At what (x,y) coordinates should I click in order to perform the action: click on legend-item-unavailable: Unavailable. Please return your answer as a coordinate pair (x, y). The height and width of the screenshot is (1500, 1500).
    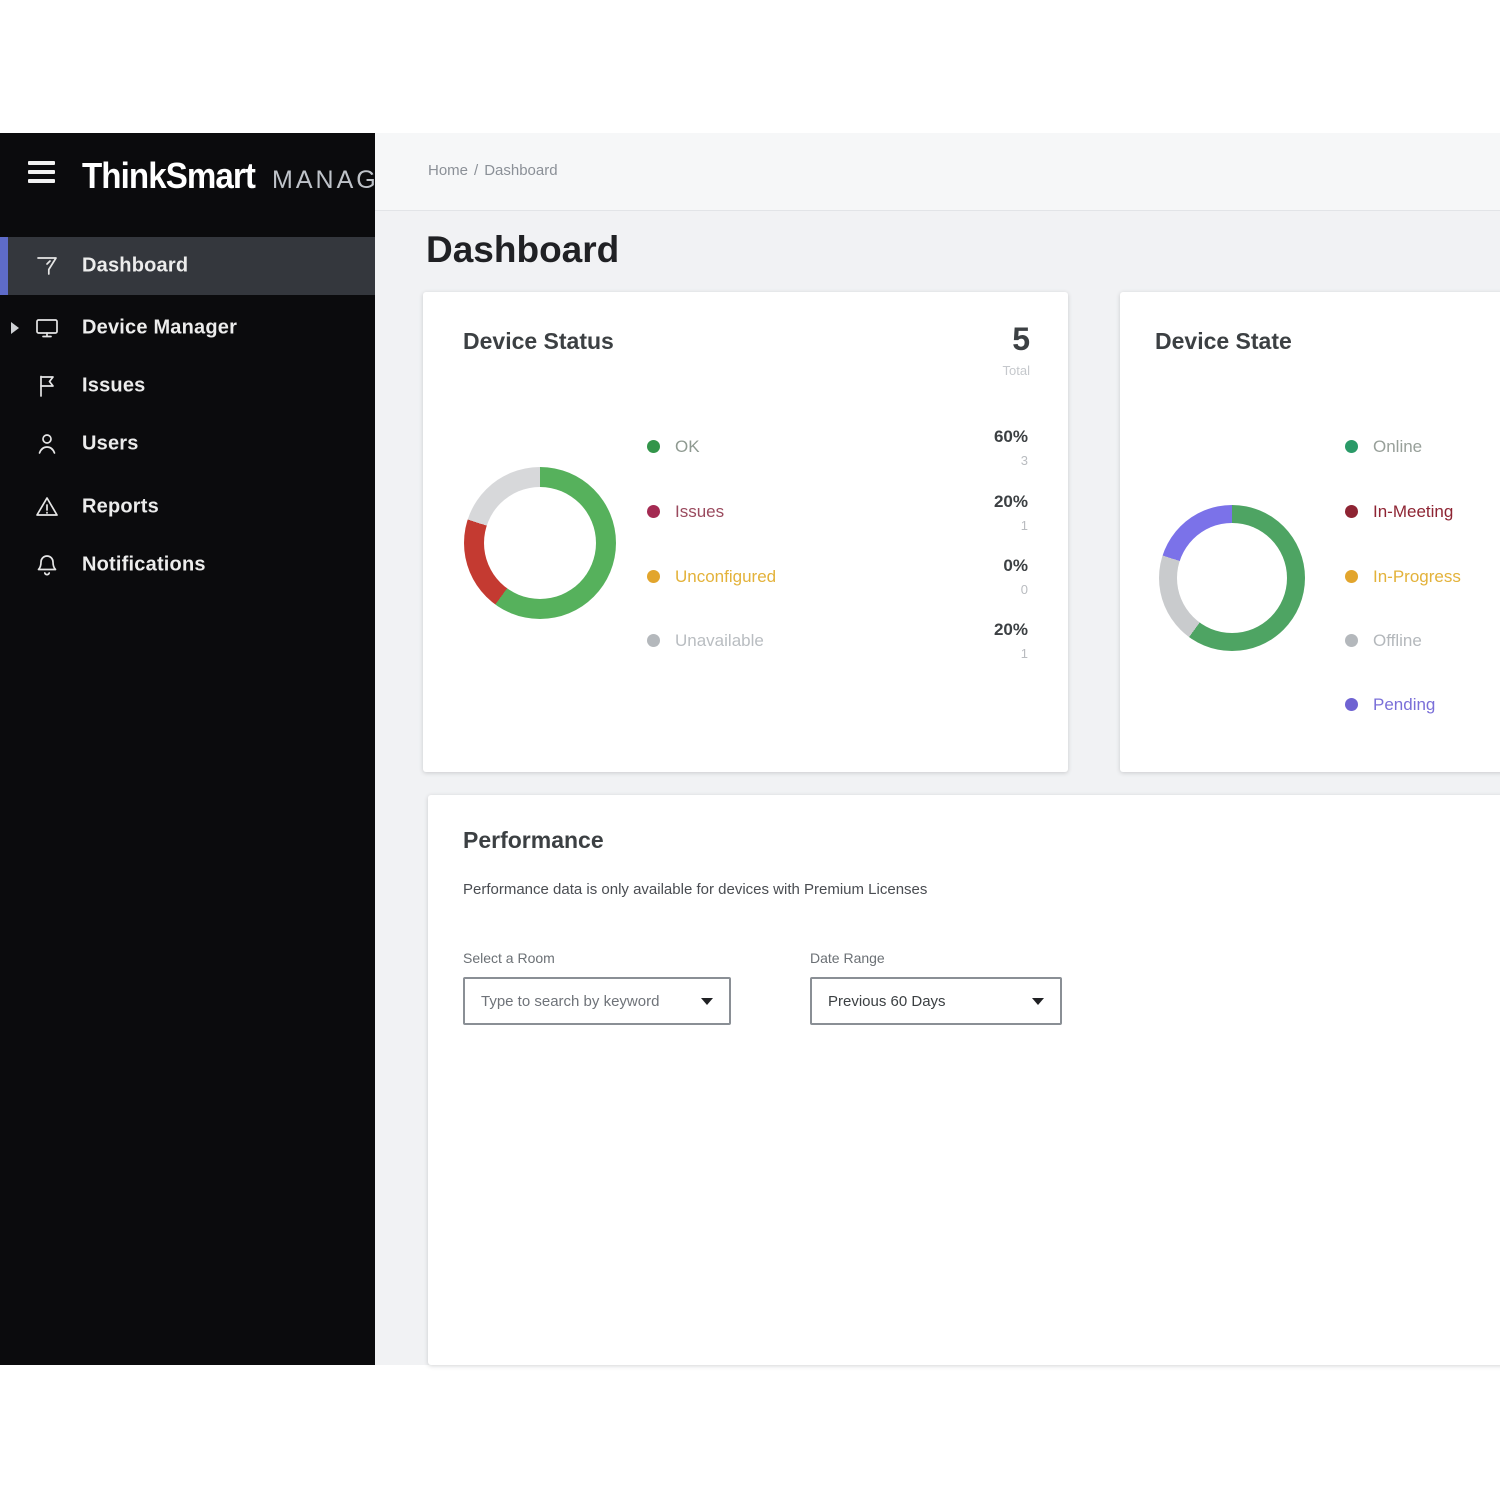
    Looking at the image, I should click on (705, 641).